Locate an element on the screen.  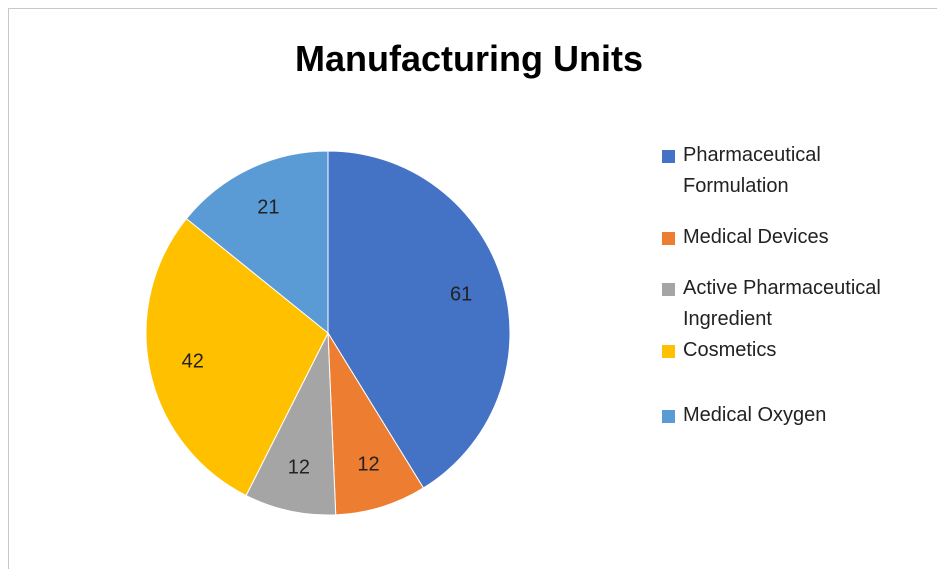
legend-label: Active Pharmaceutical Ingredient is located at coordinates (782, 303).